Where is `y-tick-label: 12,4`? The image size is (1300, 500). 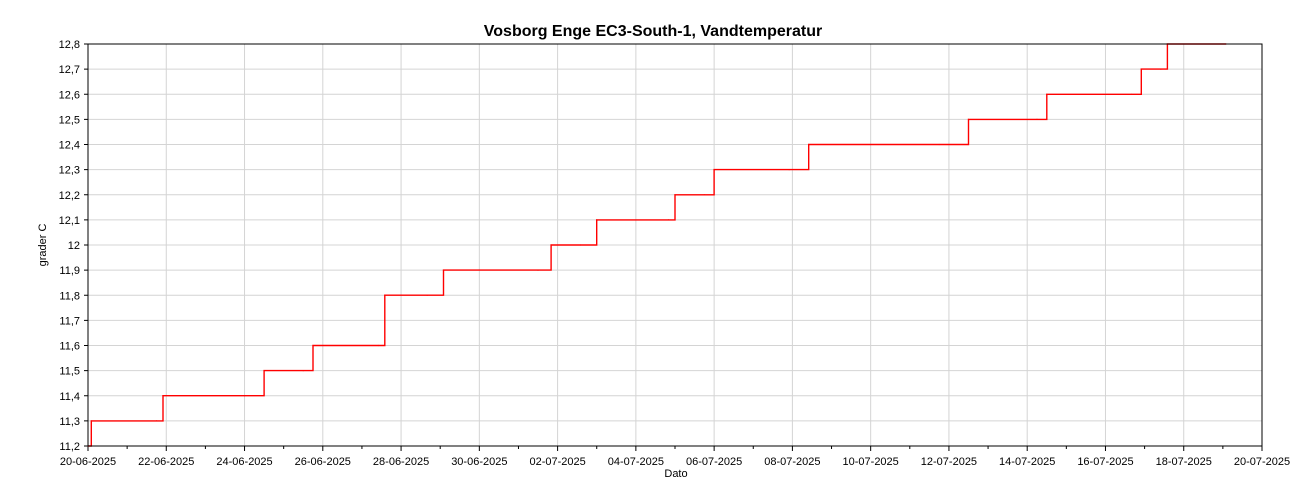
y-tick-label: 12,4 is located at coordinates (69, 146).